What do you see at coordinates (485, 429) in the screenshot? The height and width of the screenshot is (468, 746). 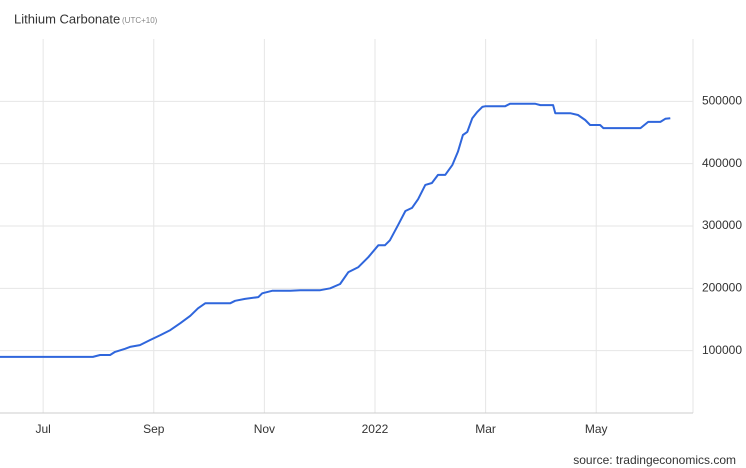 I see `x-tick-label: Mar` at bounding box center [485, 429].